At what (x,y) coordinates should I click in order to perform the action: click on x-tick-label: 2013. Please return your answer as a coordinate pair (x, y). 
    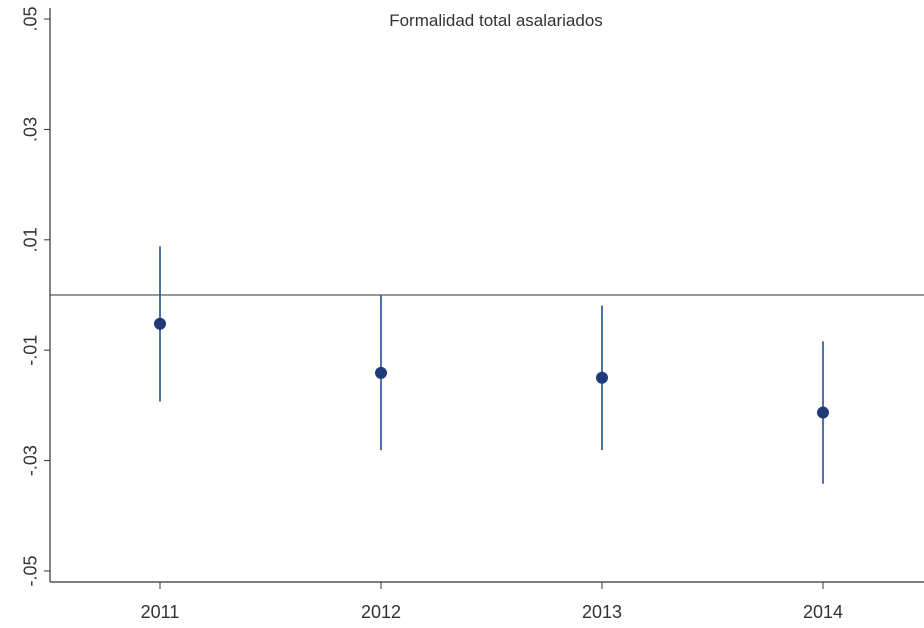
    Looking at the image, I should click on (602, 612).